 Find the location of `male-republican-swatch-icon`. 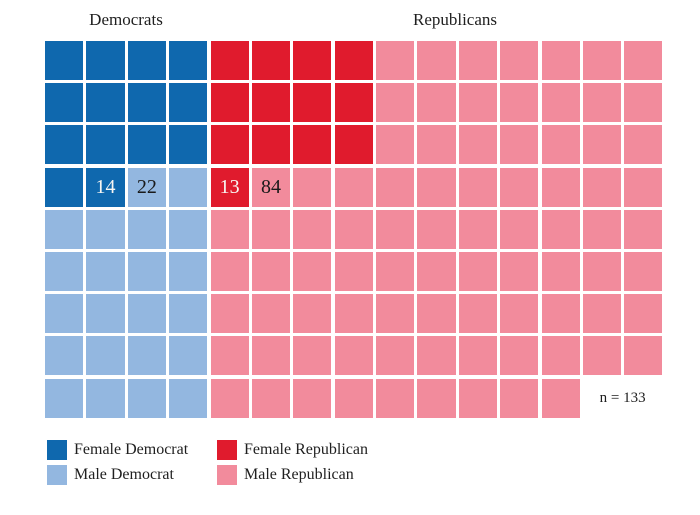

male-republican-swatch-icon is located at coordinates (227, 475).